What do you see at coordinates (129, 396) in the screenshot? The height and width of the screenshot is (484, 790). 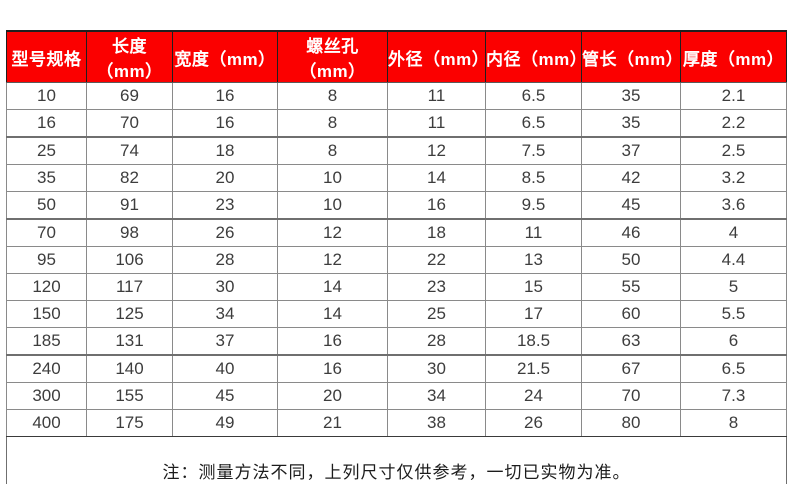 I see `table-cell: 155` at bounding box center [129, 396].